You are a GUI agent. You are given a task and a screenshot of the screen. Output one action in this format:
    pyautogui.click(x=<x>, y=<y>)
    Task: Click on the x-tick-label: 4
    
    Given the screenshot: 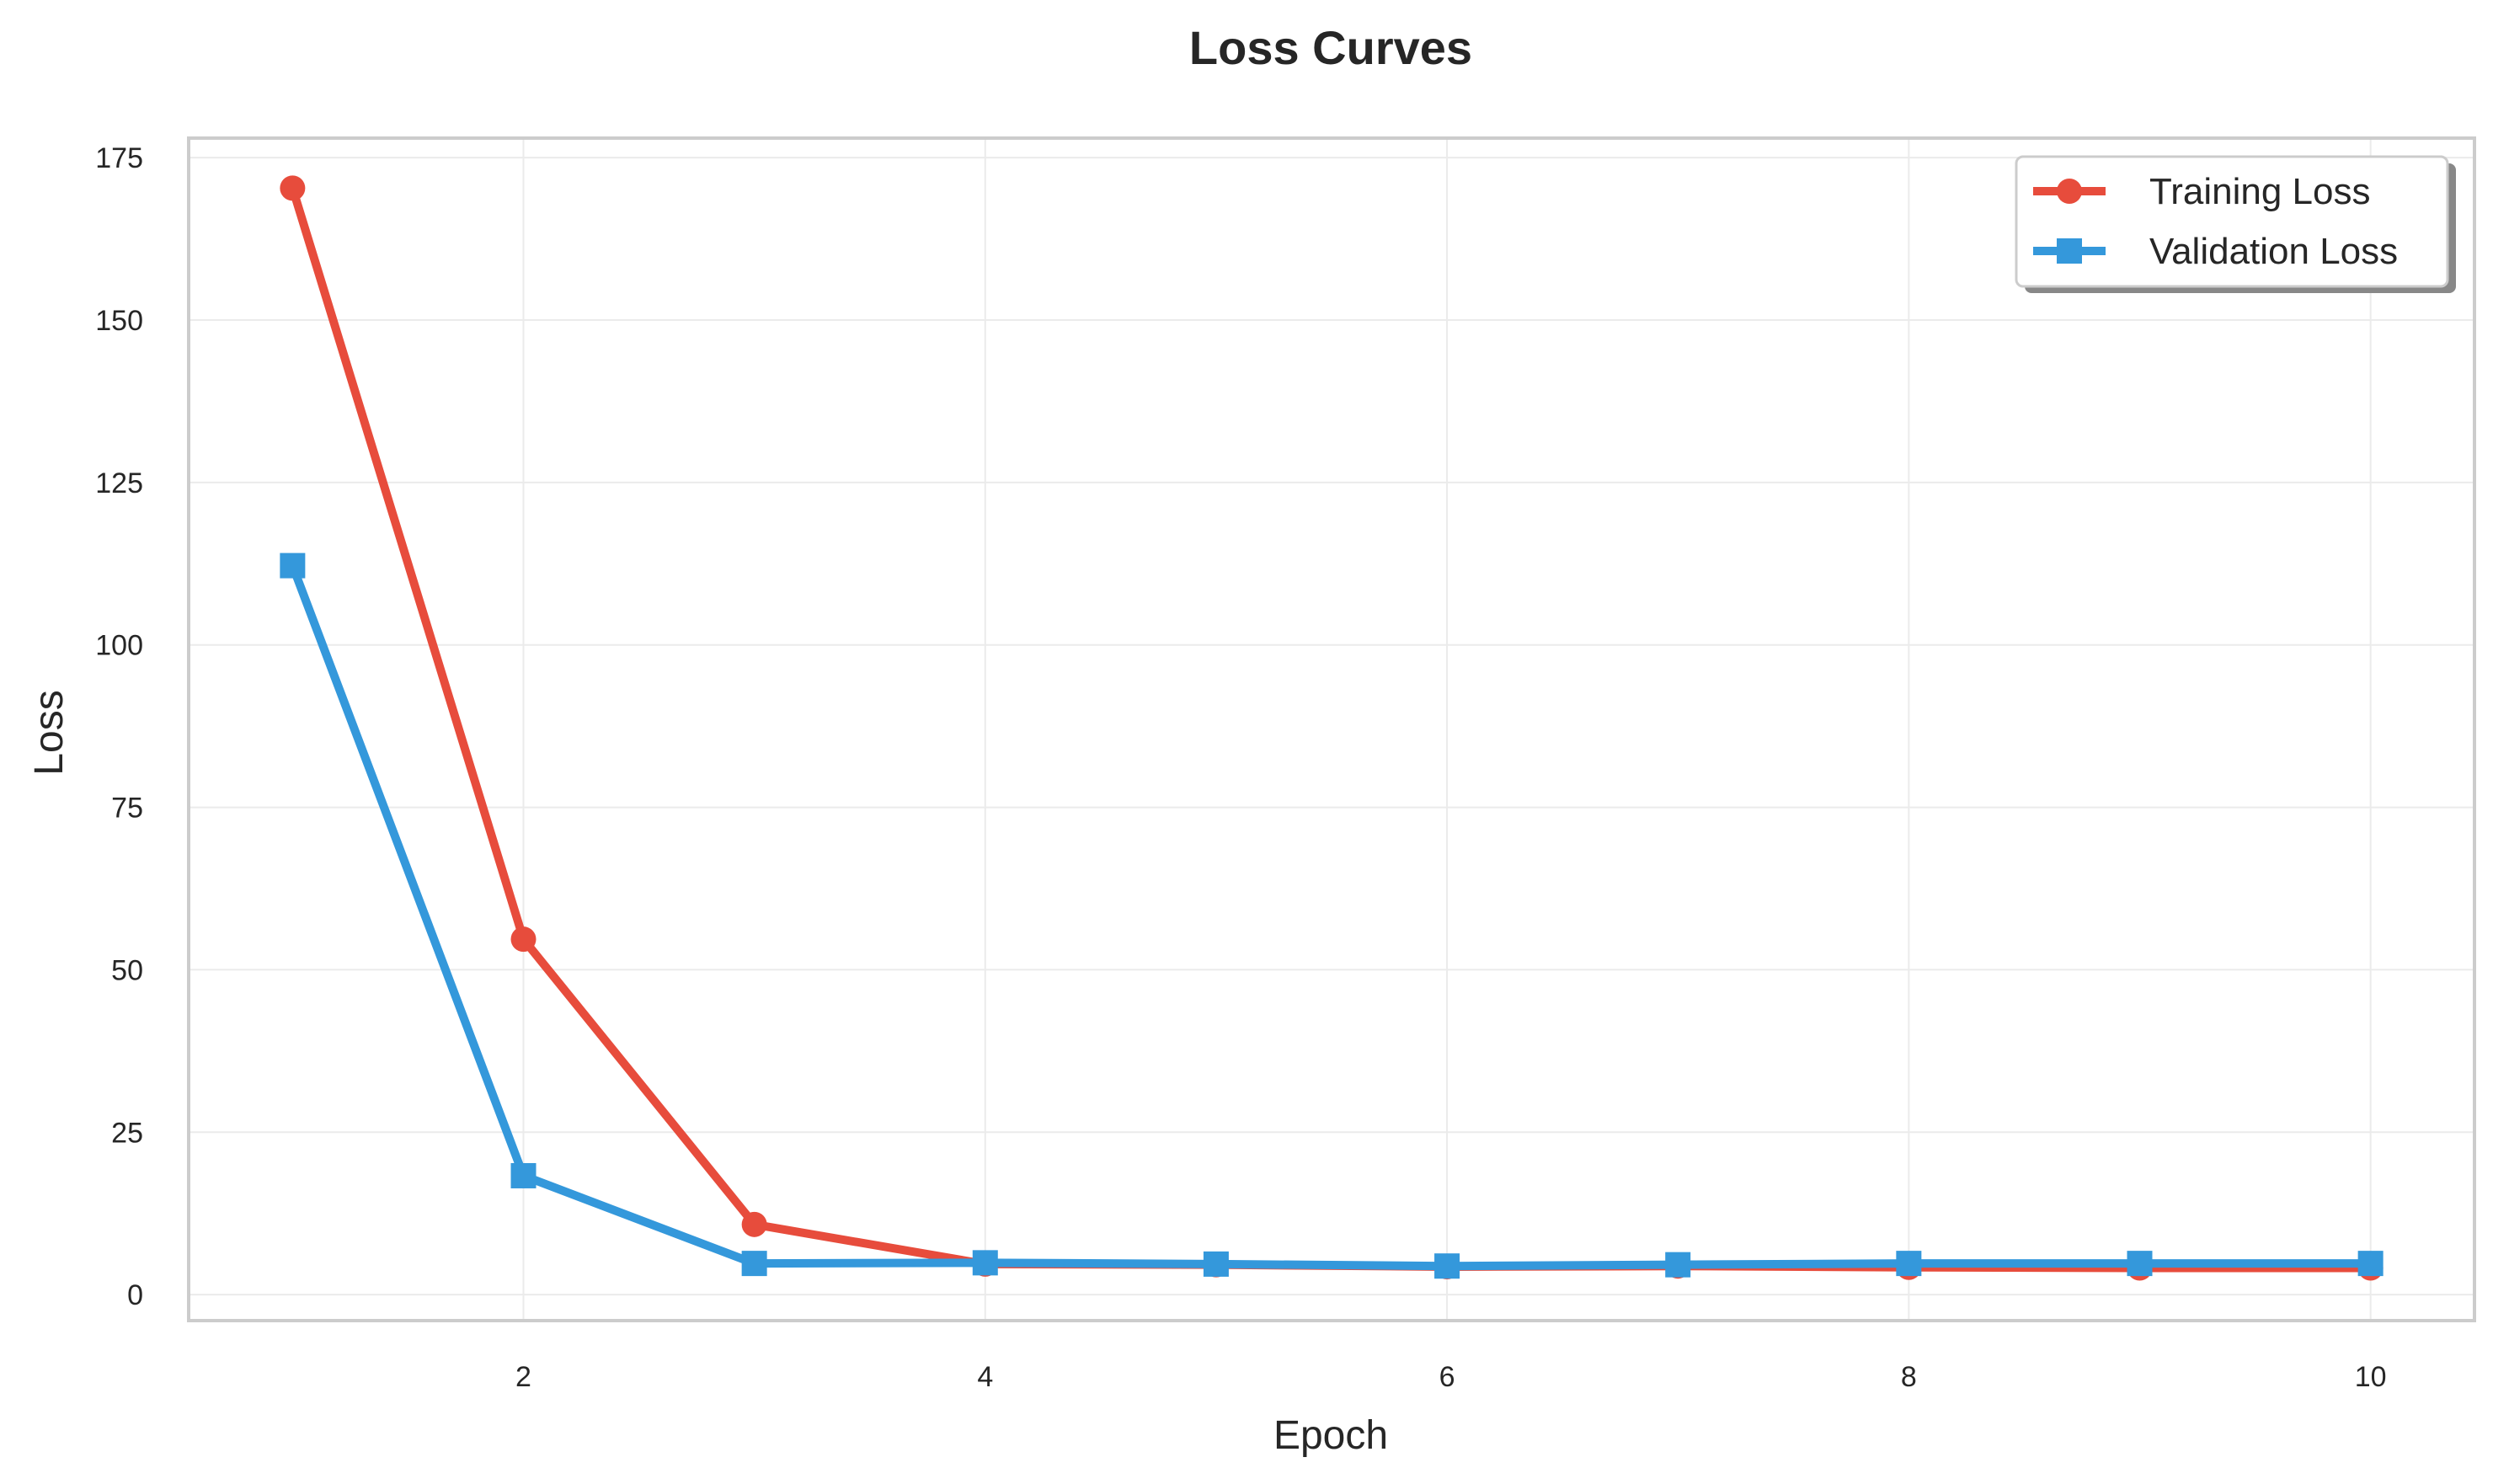 What is the action you would take?
    pyautogui.click(x=985, y=1377)
    